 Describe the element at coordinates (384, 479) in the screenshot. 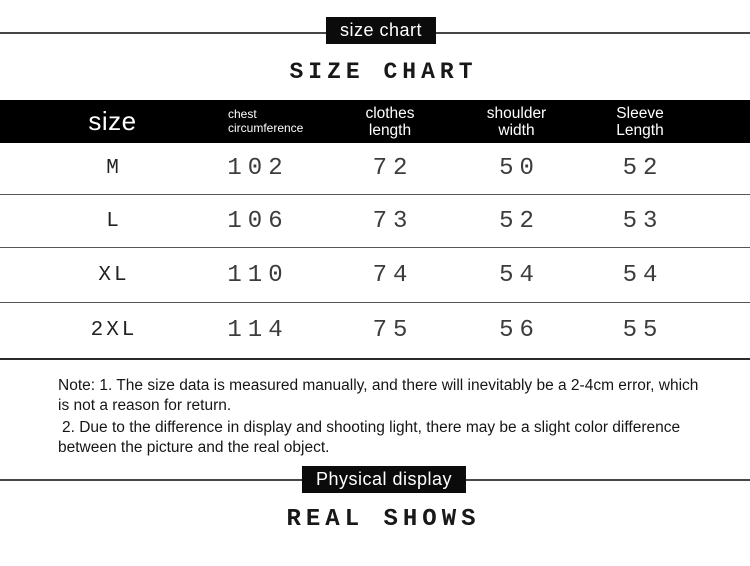

I see `physical-display-badge: Physical display` at that location.